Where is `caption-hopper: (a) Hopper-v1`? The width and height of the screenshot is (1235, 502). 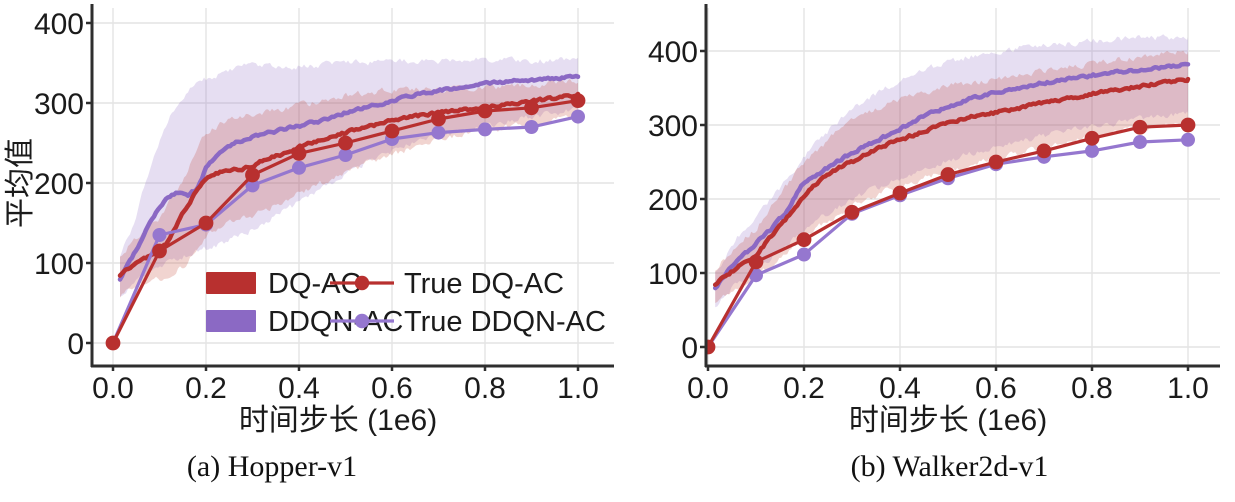 caption-hopper: (a) Hopper-v1 is located at coordinates (272, 466).